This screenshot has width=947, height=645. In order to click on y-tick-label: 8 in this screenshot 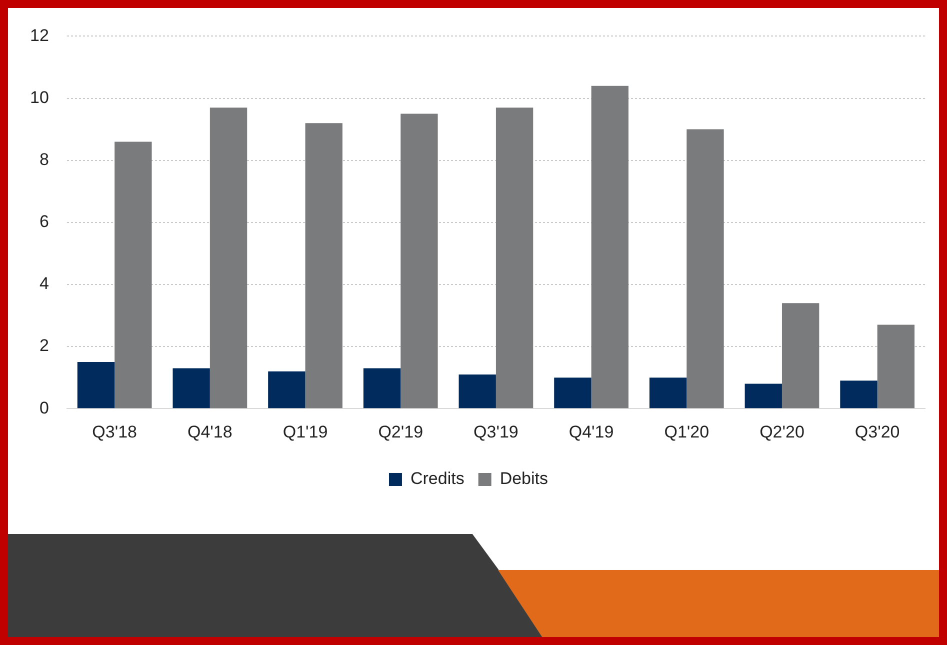, I will do `click(44, 160)`.